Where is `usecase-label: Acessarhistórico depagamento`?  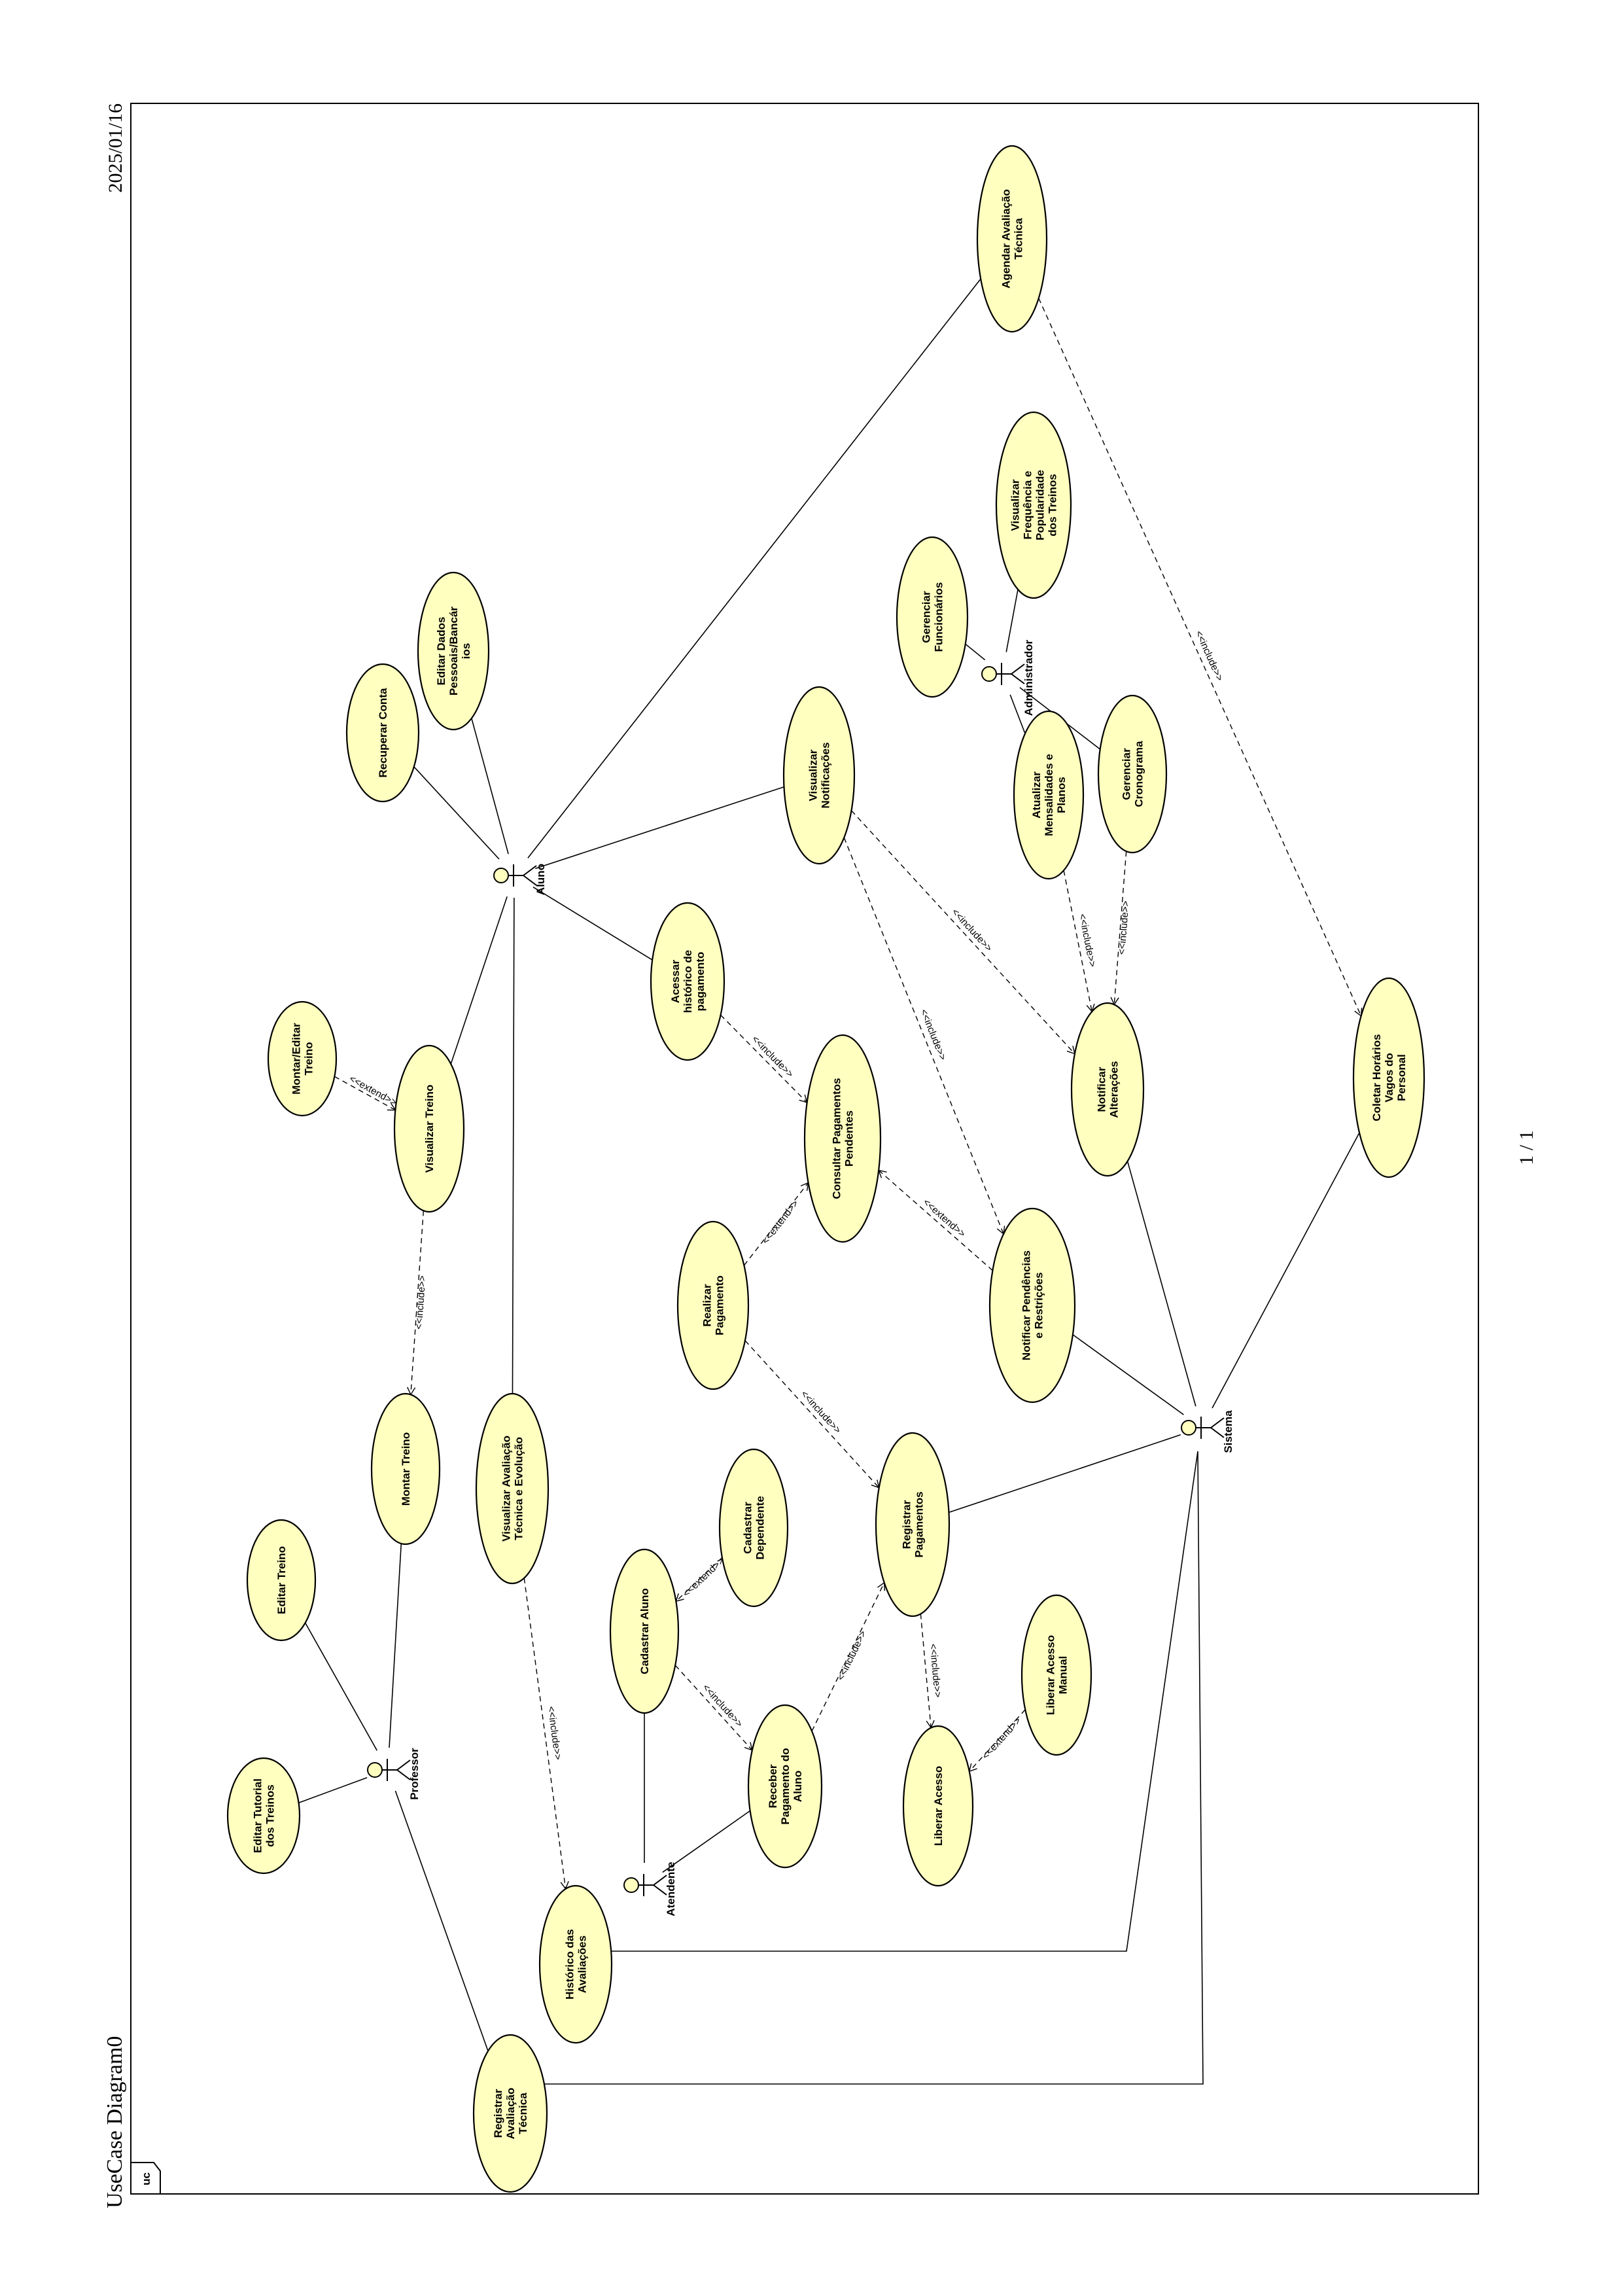 usecase-label: Acessarhistórico depagamento is located at coordinates (688, 981).